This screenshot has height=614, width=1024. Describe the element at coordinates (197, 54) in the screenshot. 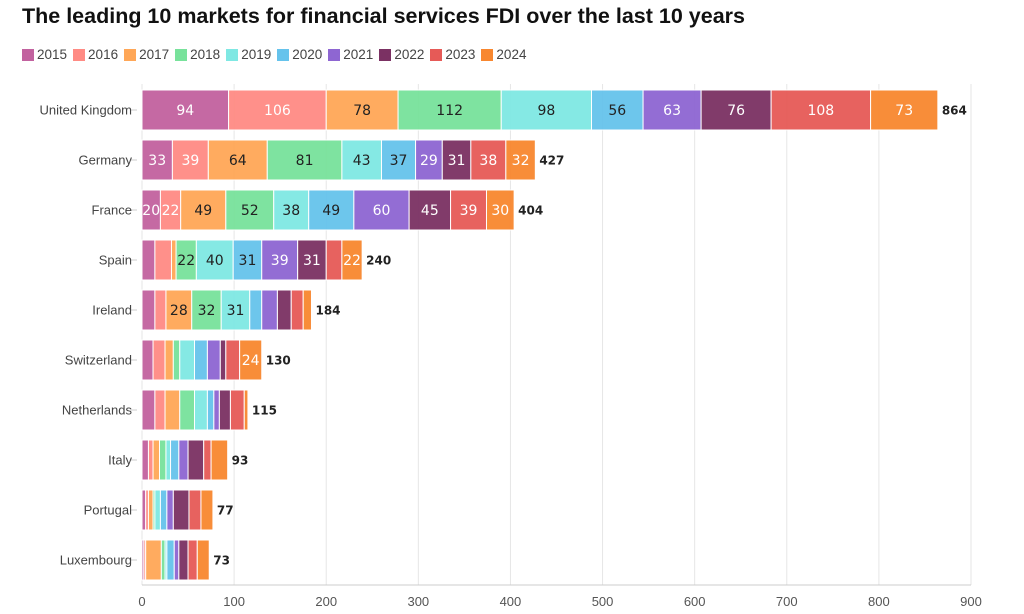

I see `legend-item-2018: 2018` at that location.